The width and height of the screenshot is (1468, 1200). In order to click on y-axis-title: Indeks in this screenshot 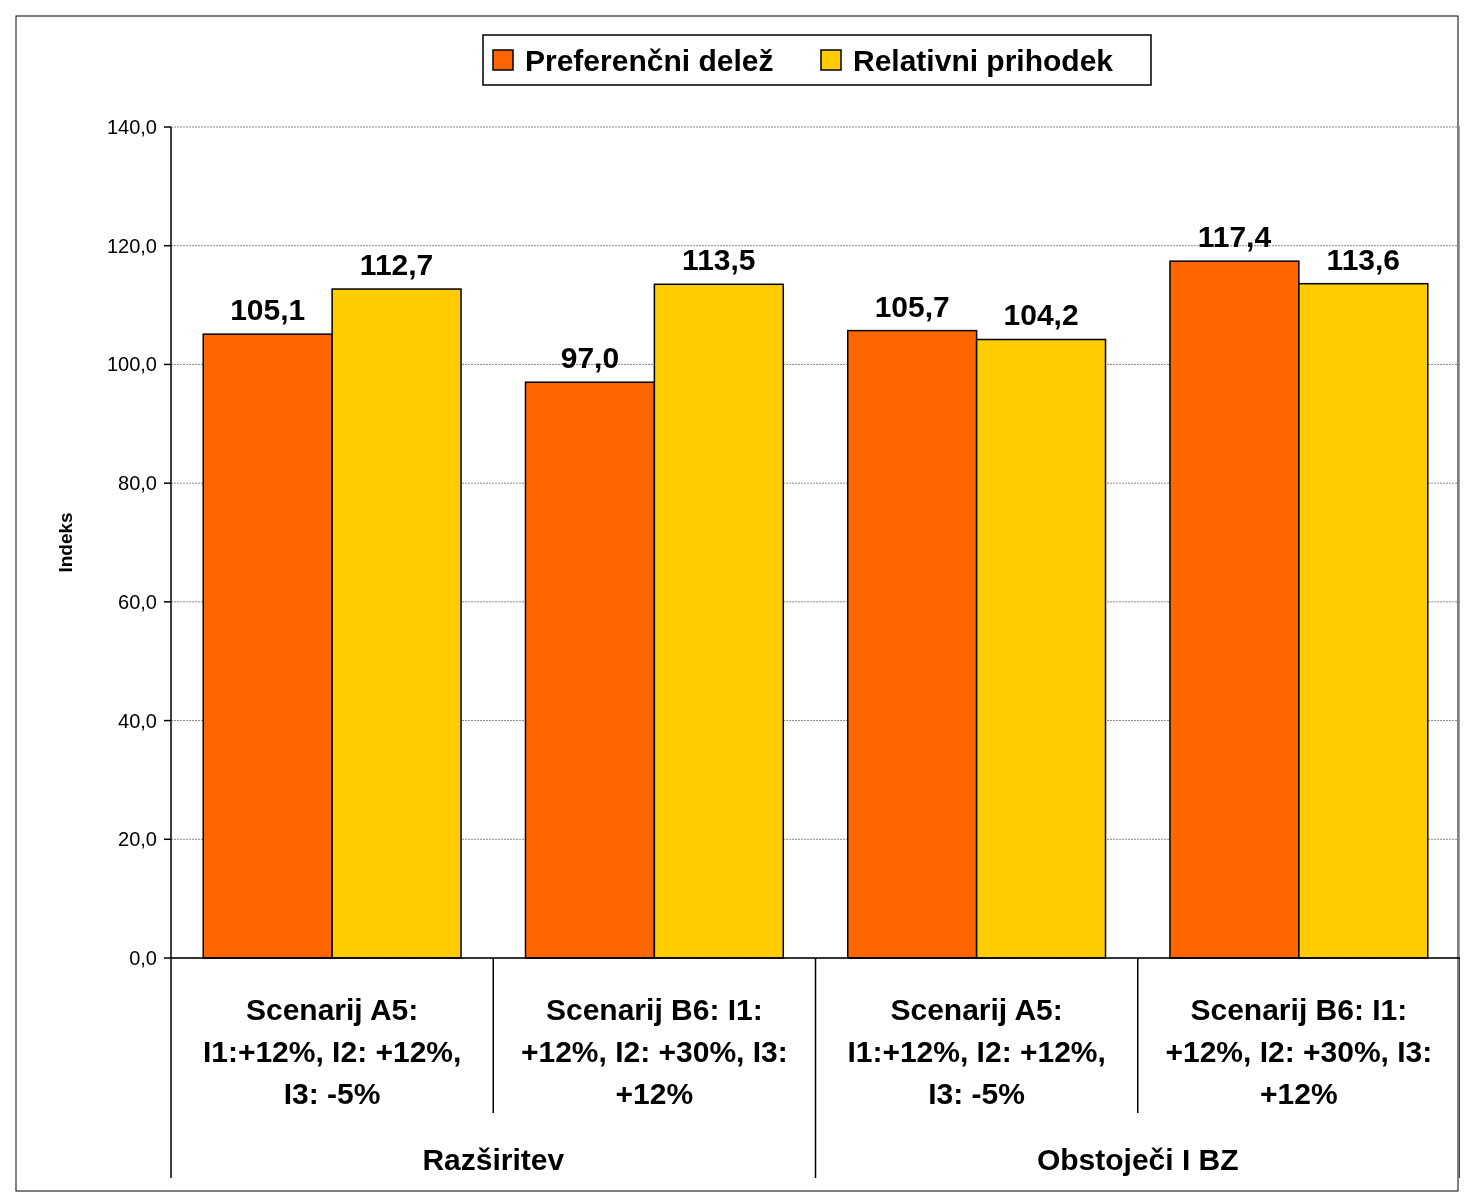, I will do `click(65, 542)`.